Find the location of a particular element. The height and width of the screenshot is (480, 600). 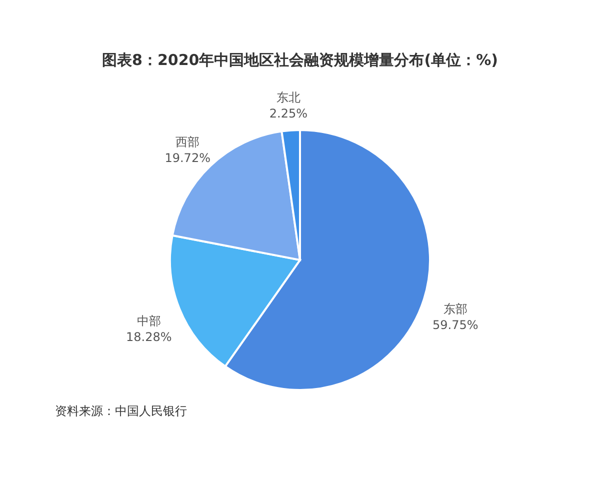

slice-label: 东部 is located at coordinates (455, 309).